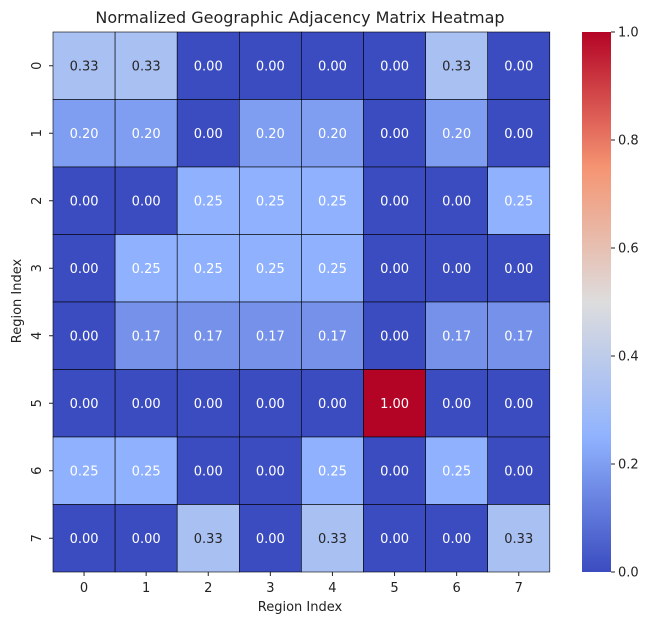  Describe the element at coordinates (37, 201) in the screenshot. I see `y-tick-label: 2` at that location.